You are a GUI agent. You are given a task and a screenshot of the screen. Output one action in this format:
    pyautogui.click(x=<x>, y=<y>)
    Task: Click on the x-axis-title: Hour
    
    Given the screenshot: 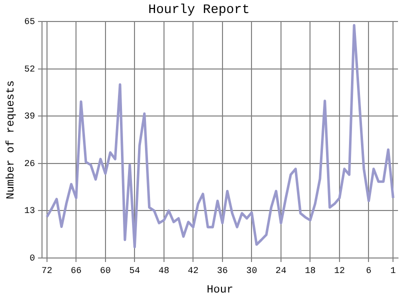 What is the action you would take?
    pyautogui.click(x=220, y=290)
    